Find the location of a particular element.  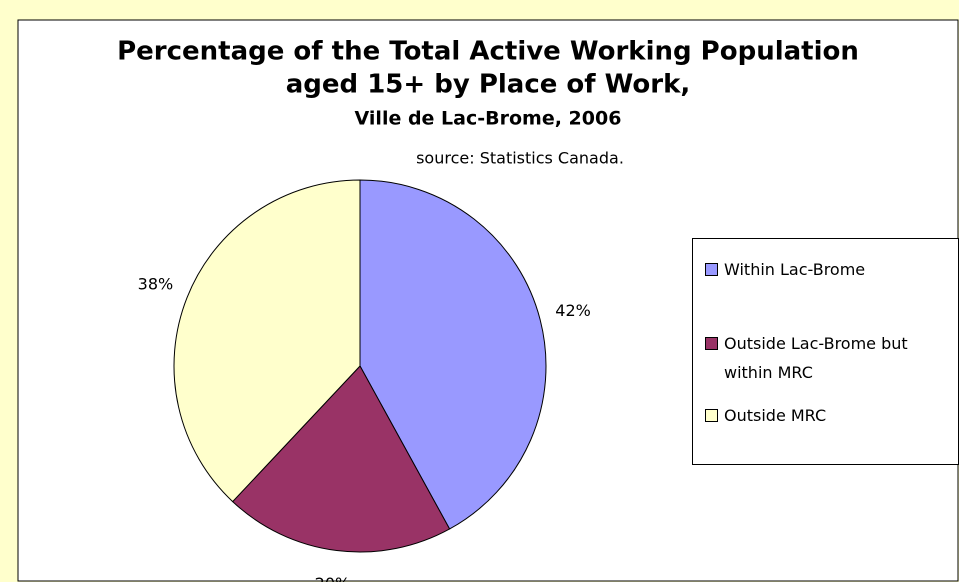

legend-label: Within Lac-Brome is located at coordinates (795, 269).